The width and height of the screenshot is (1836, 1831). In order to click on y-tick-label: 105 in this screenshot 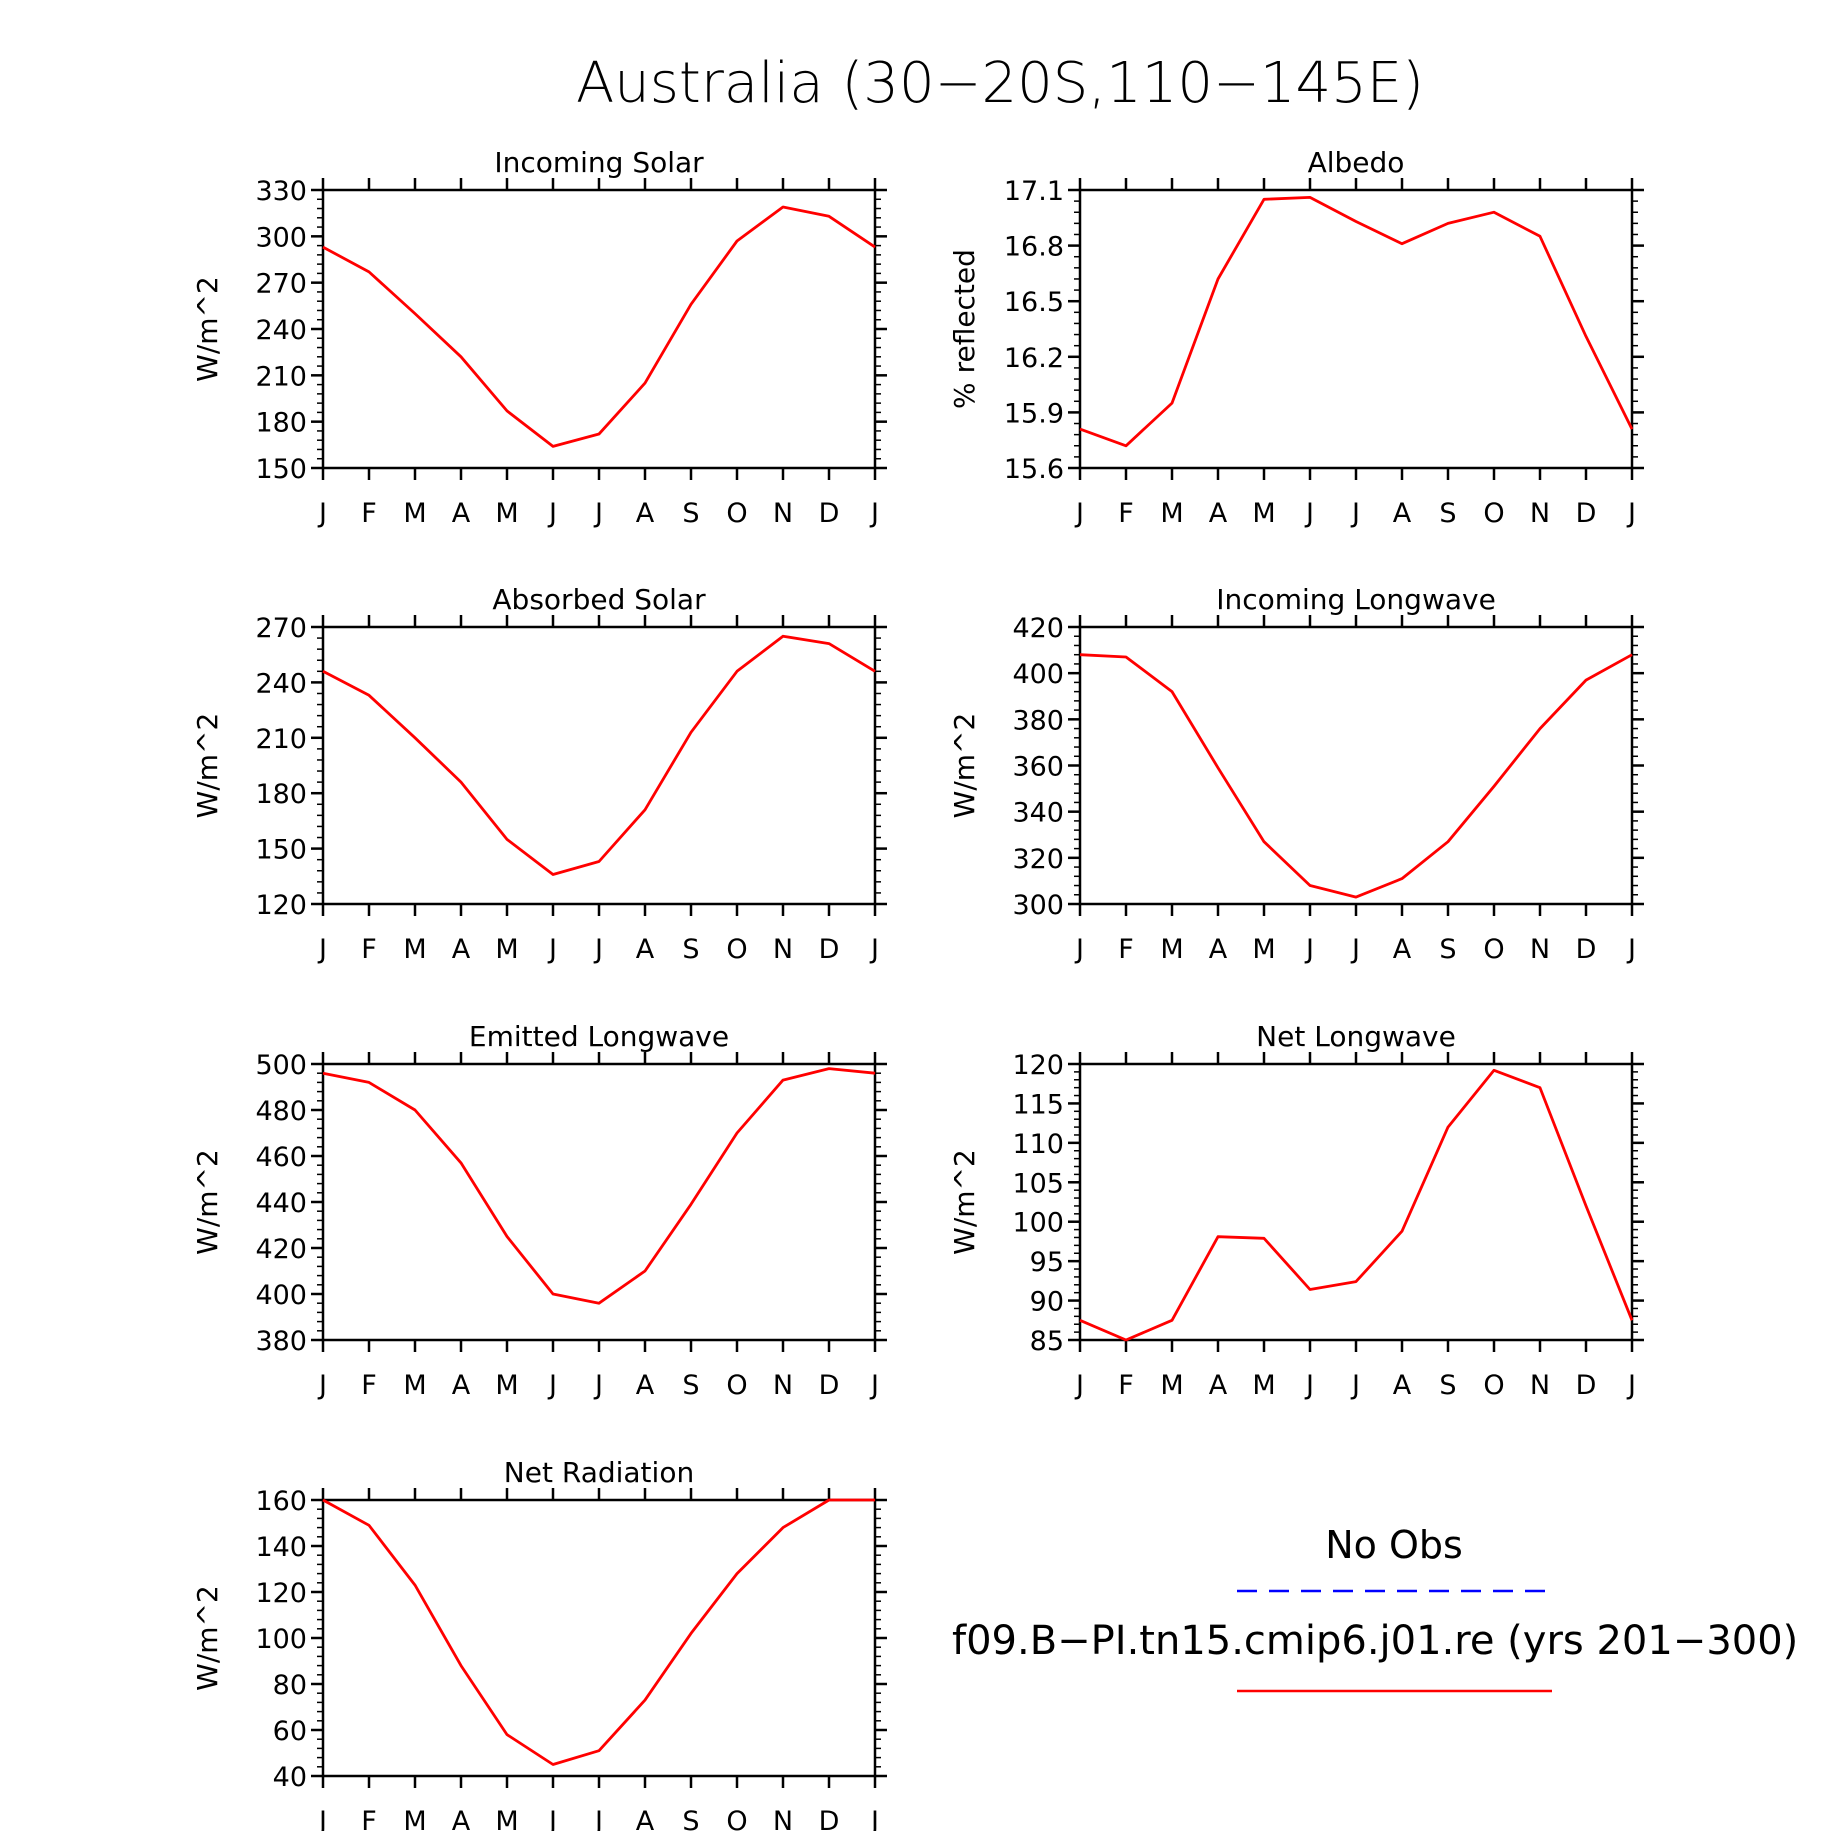, I will do `click(1038, 1183)`.